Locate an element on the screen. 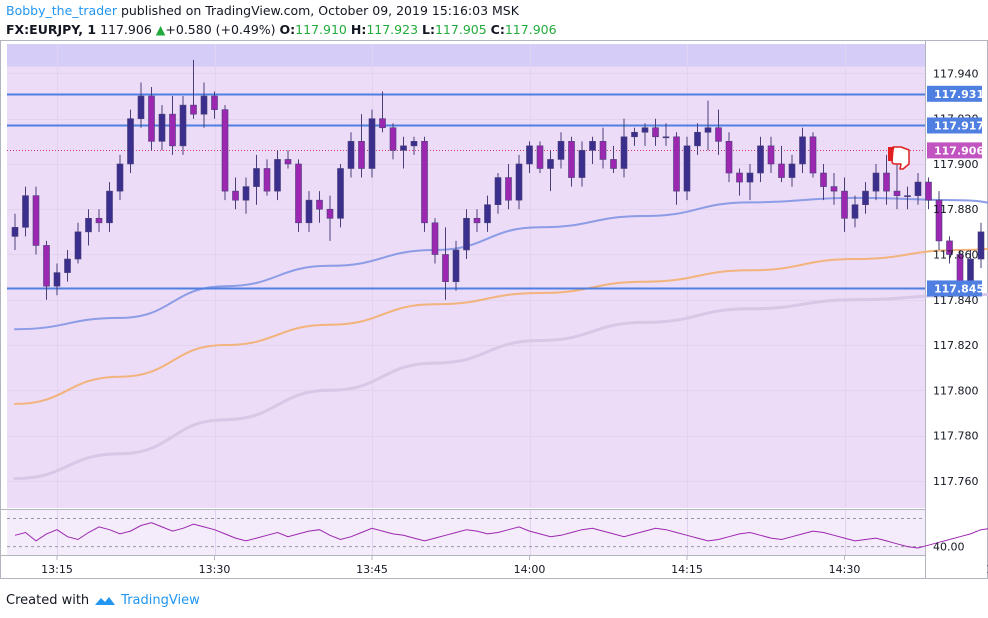 The image size is (988, 618). close-value: 117.906 is located at coordinates (530, 29).